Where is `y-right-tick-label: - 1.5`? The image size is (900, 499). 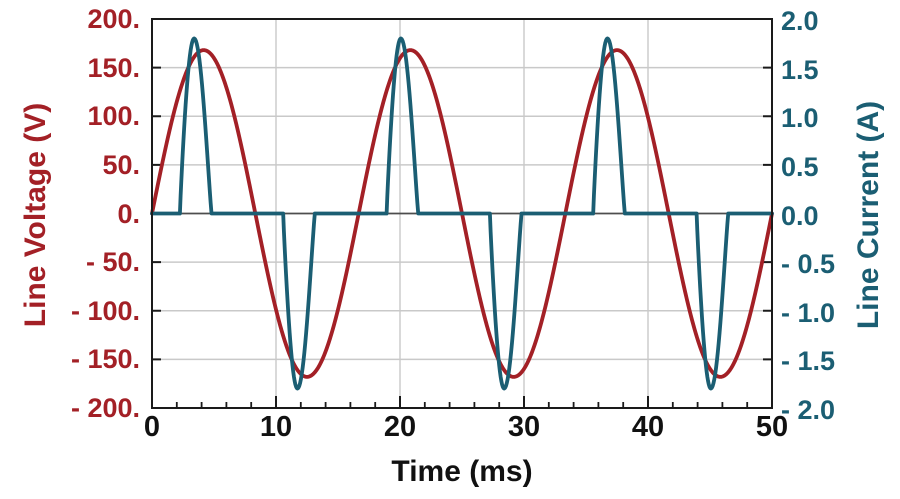 y-right-tick-label: - 1.5 is located at coordinates (808, 361).